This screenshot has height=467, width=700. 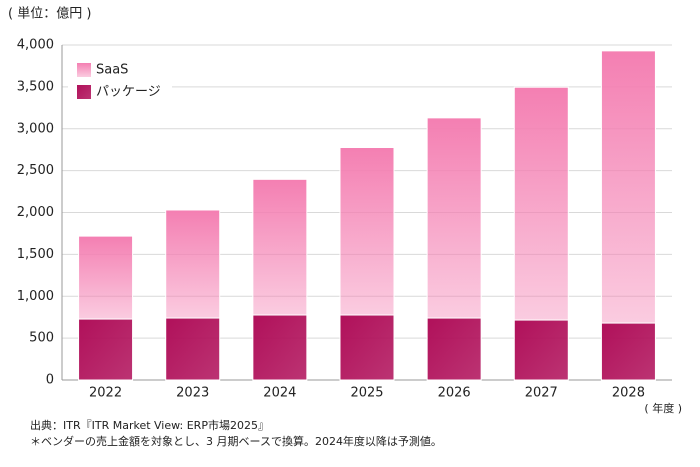 I want to click on y-tick-label: 3,500, so click(x=35, y=86).